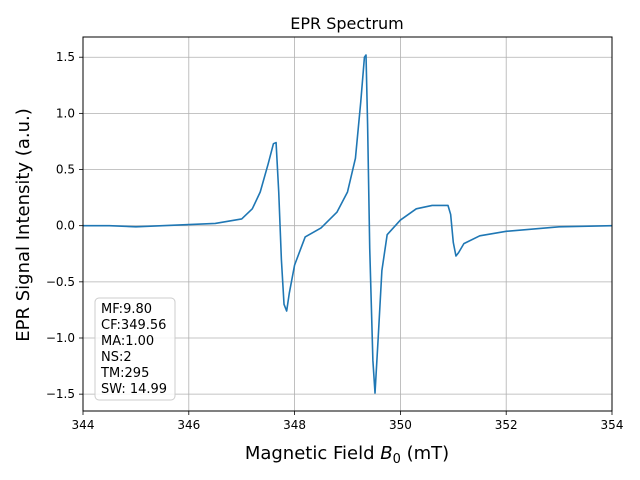 The width and height of the screenshot is (640, 480). I want to click on info-line: TM:295, so click(124, 373).